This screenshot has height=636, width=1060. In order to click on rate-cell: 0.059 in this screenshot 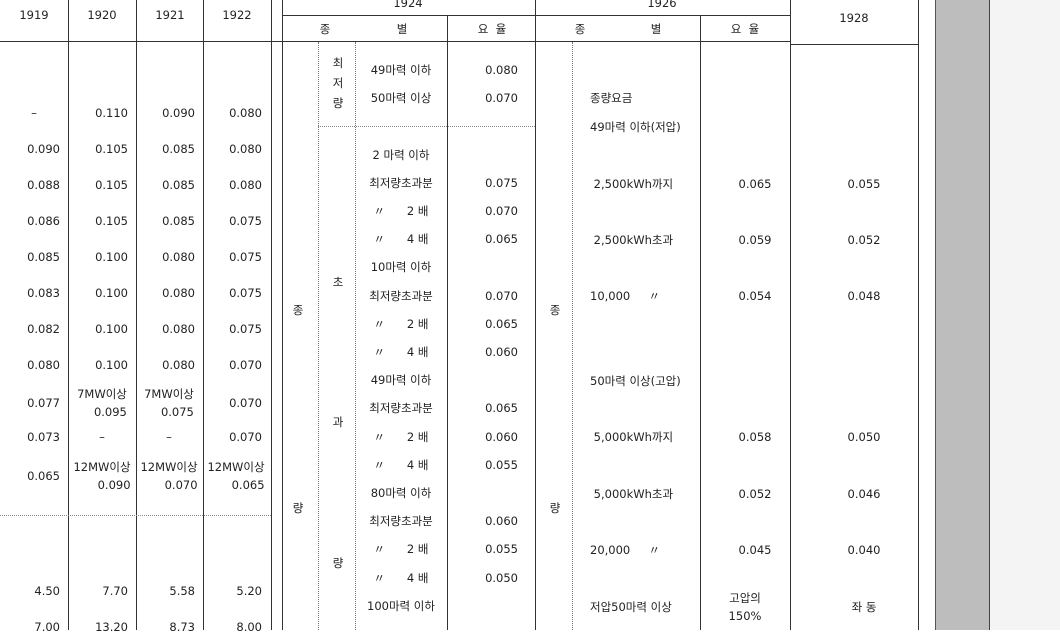, I will do `click(755, 240)`.